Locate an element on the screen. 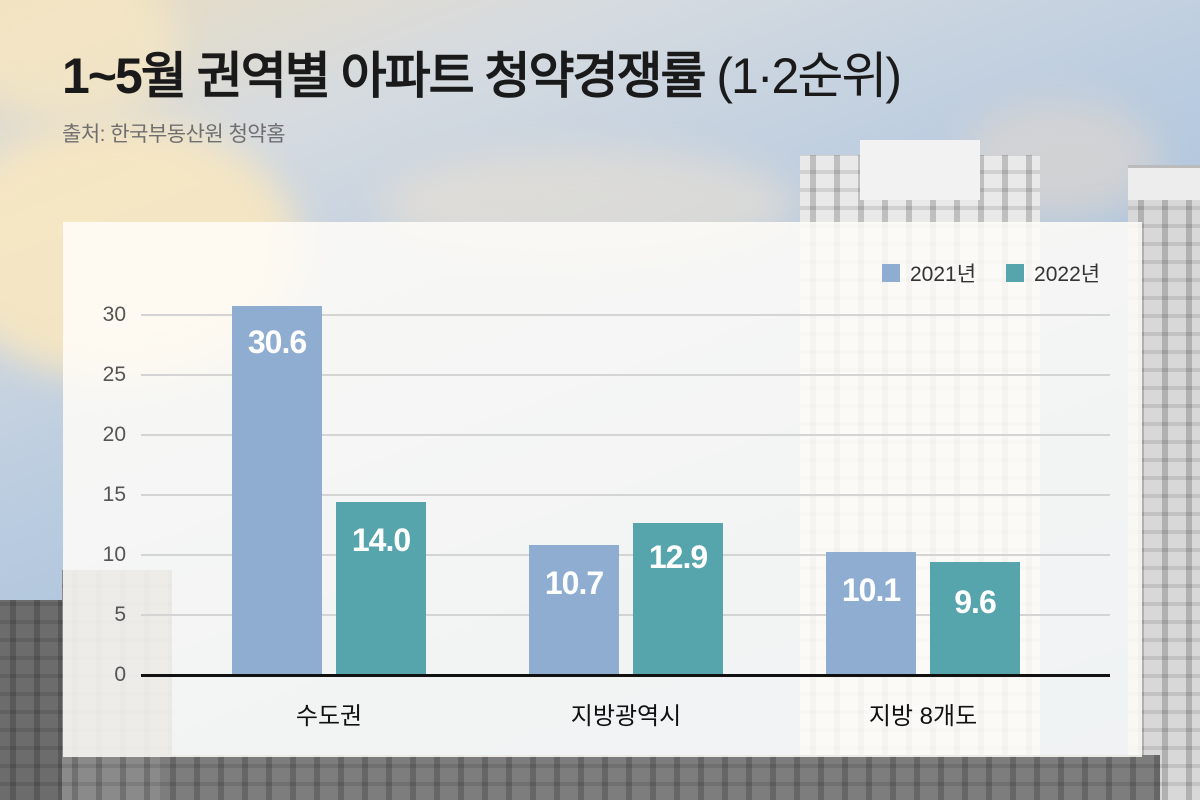 The image size is (1200, 800). bar-value-label: 10.1 is located at coordinates (871, 590).